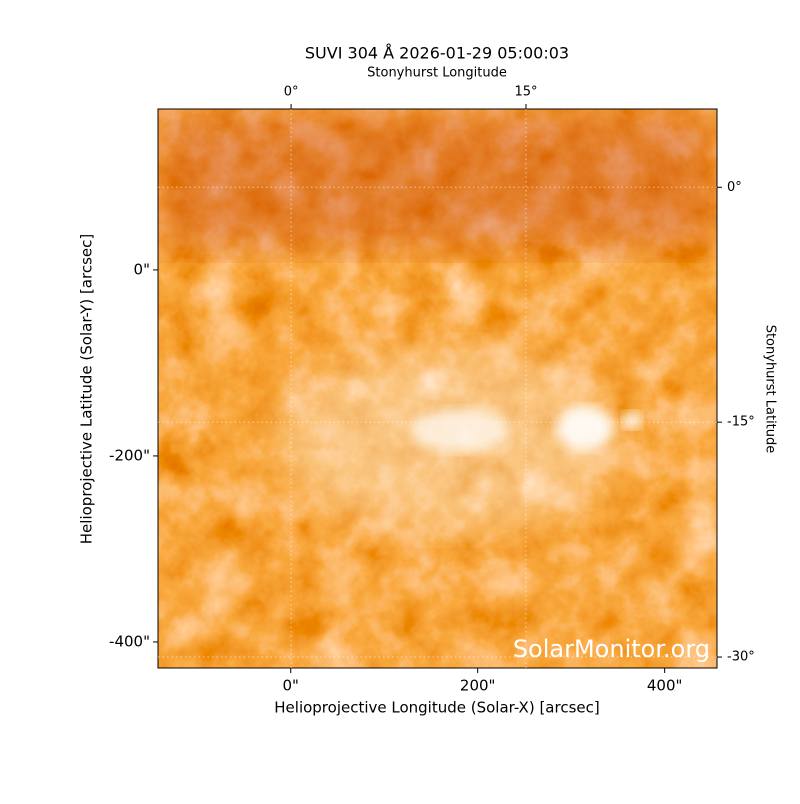 This screenshot has height=804, width=800. Describe the element at coordinates (291, 92) in the screenshot. I see `top-tick-label: 0°` at that location.